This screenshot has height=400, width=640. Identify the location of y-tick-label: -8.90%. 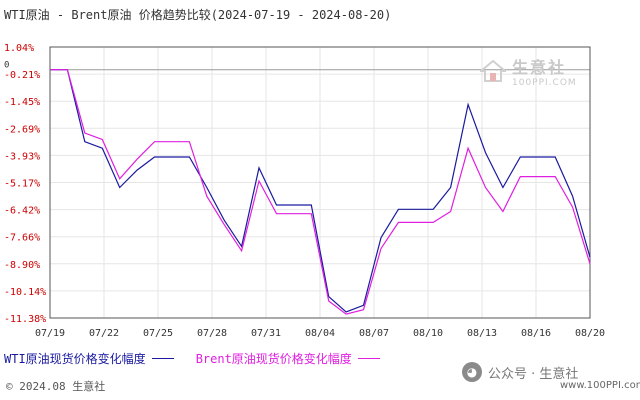
(22, 265).